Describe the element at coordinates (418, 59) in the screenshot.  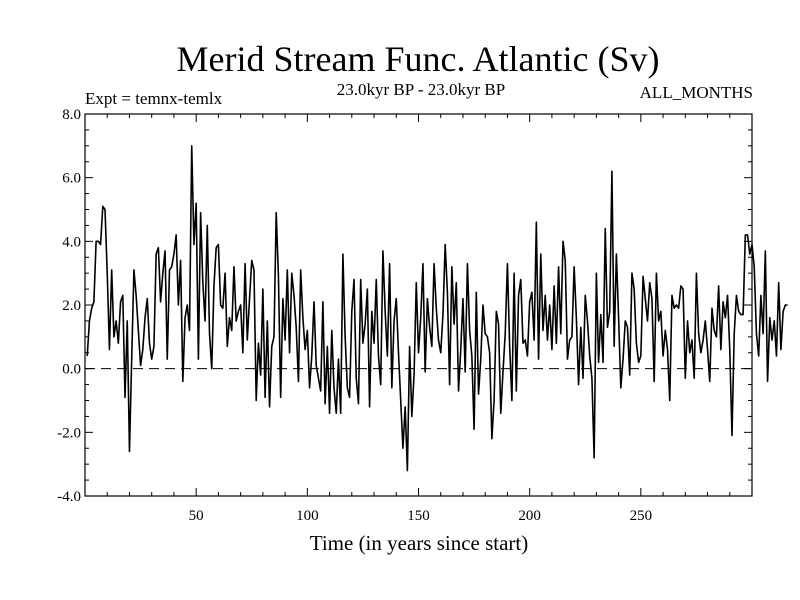
I see `chart-title: Merid Stream Func. Atlantic (Sv)` at that location.